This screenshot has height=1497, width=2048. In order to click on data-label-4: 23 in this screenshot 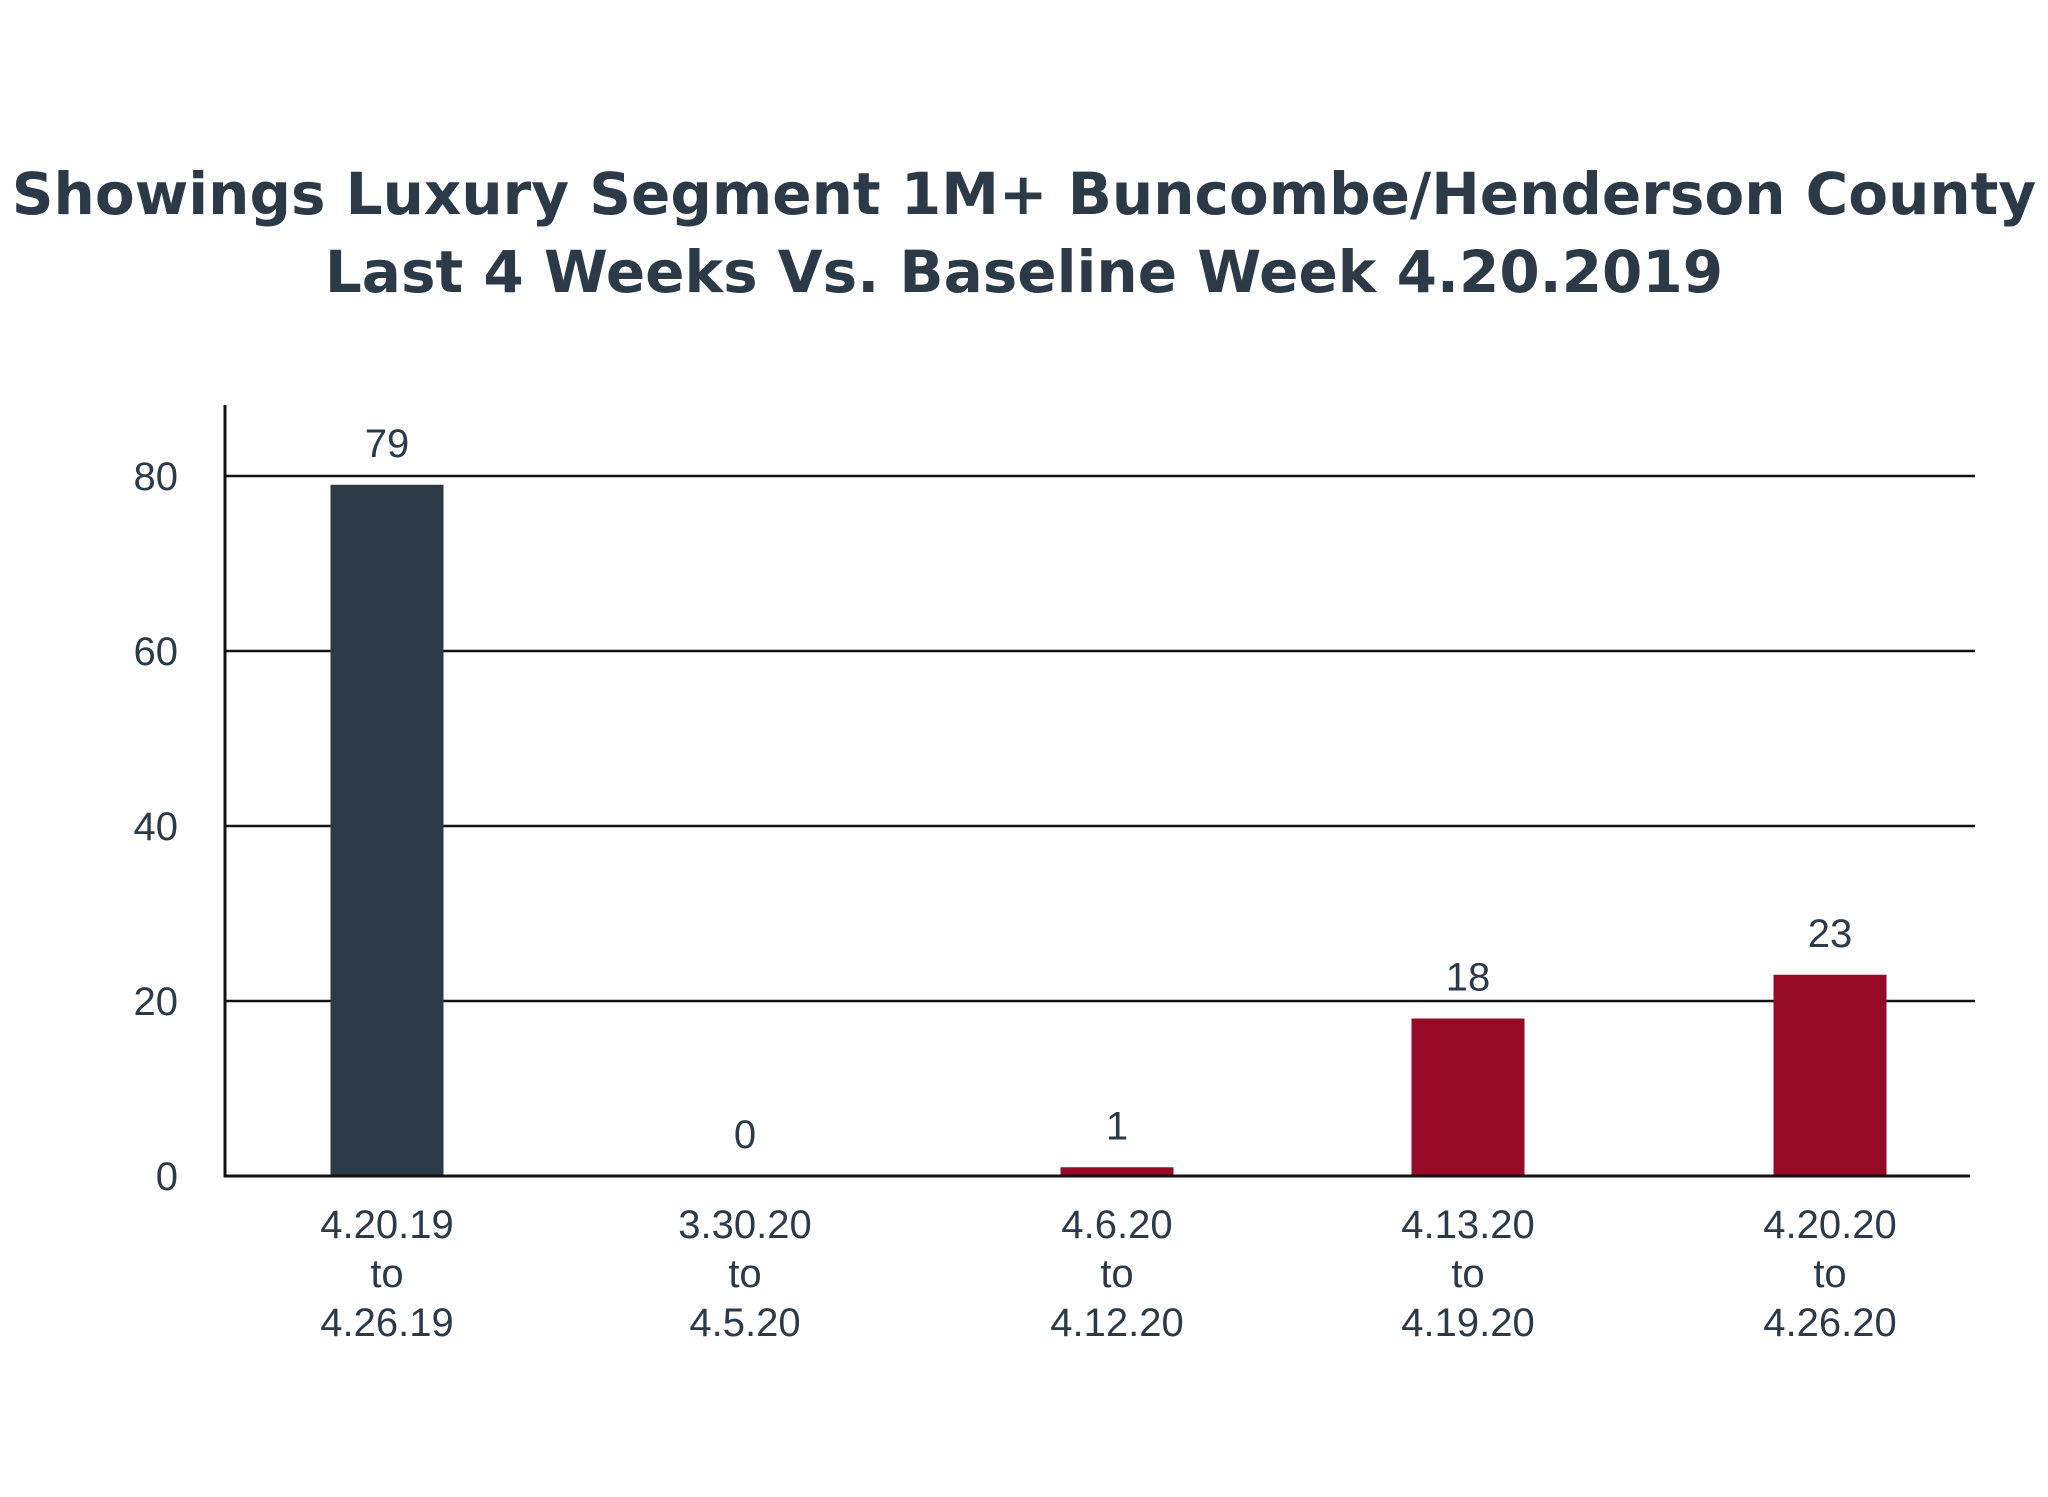, I will do `click(1830, 934)`.